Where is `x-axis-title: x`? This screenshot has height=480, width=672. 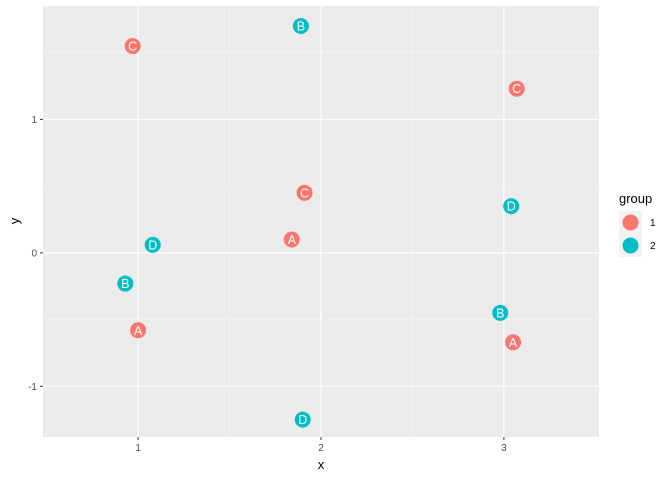
x-axis-title: x is located at coordinates (321, 464).